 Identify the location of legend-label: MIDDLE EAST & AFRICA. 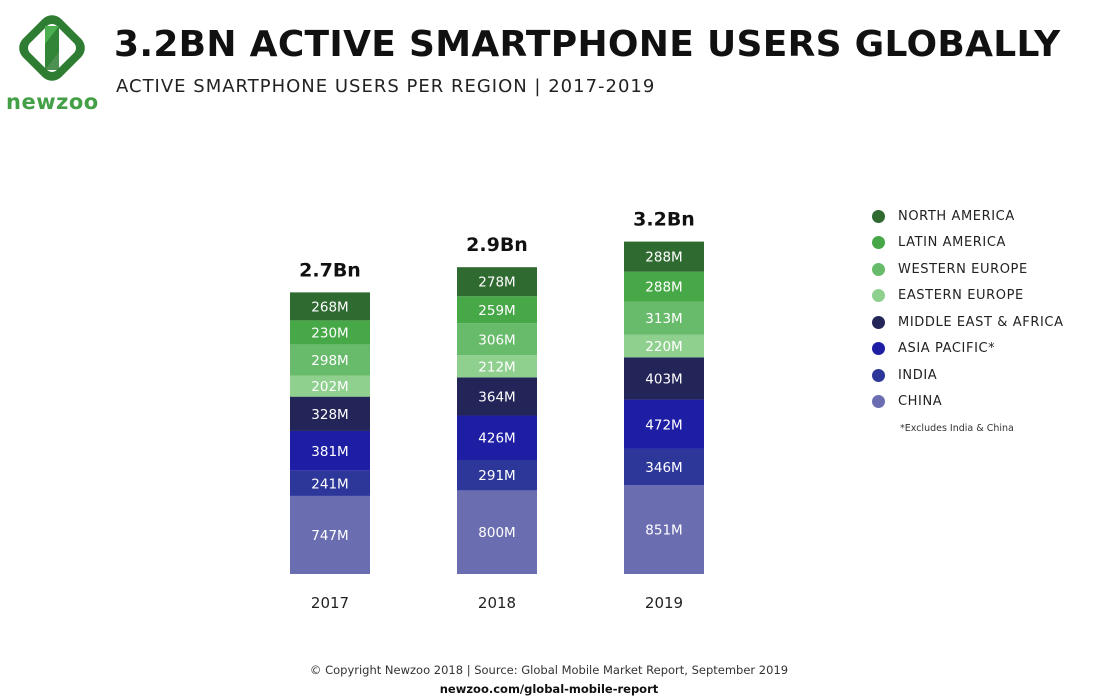
(981, 322).